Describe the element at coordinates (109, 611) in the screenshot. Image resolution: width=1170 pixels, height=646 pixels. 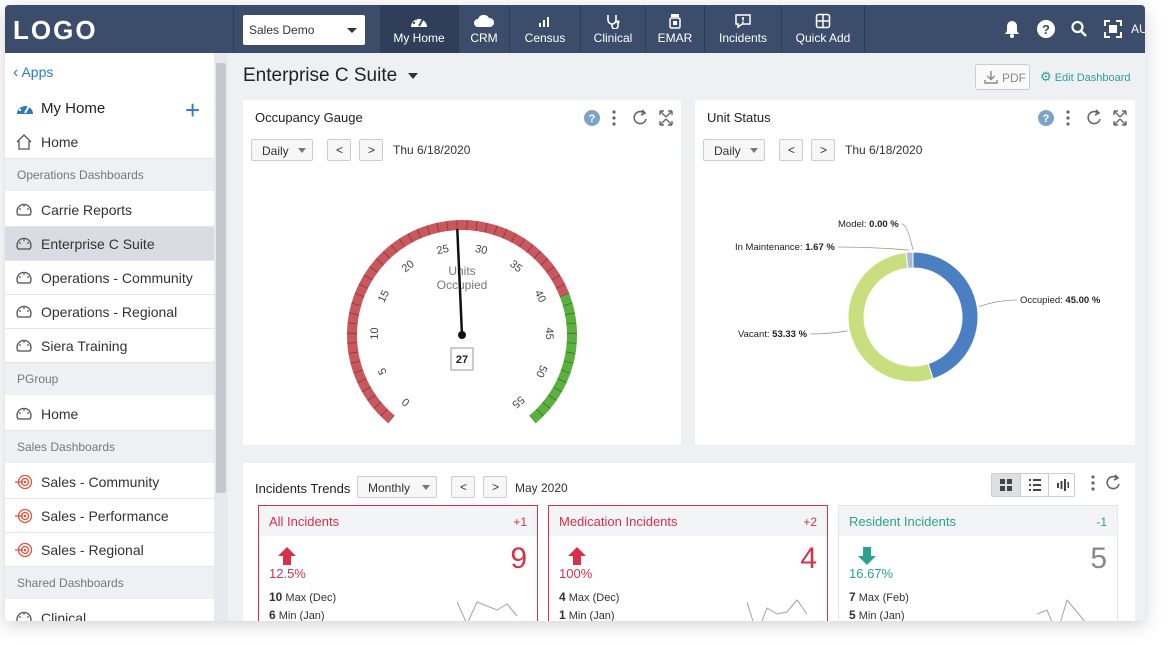
I see `sidebar-item: Clinical` at that location.